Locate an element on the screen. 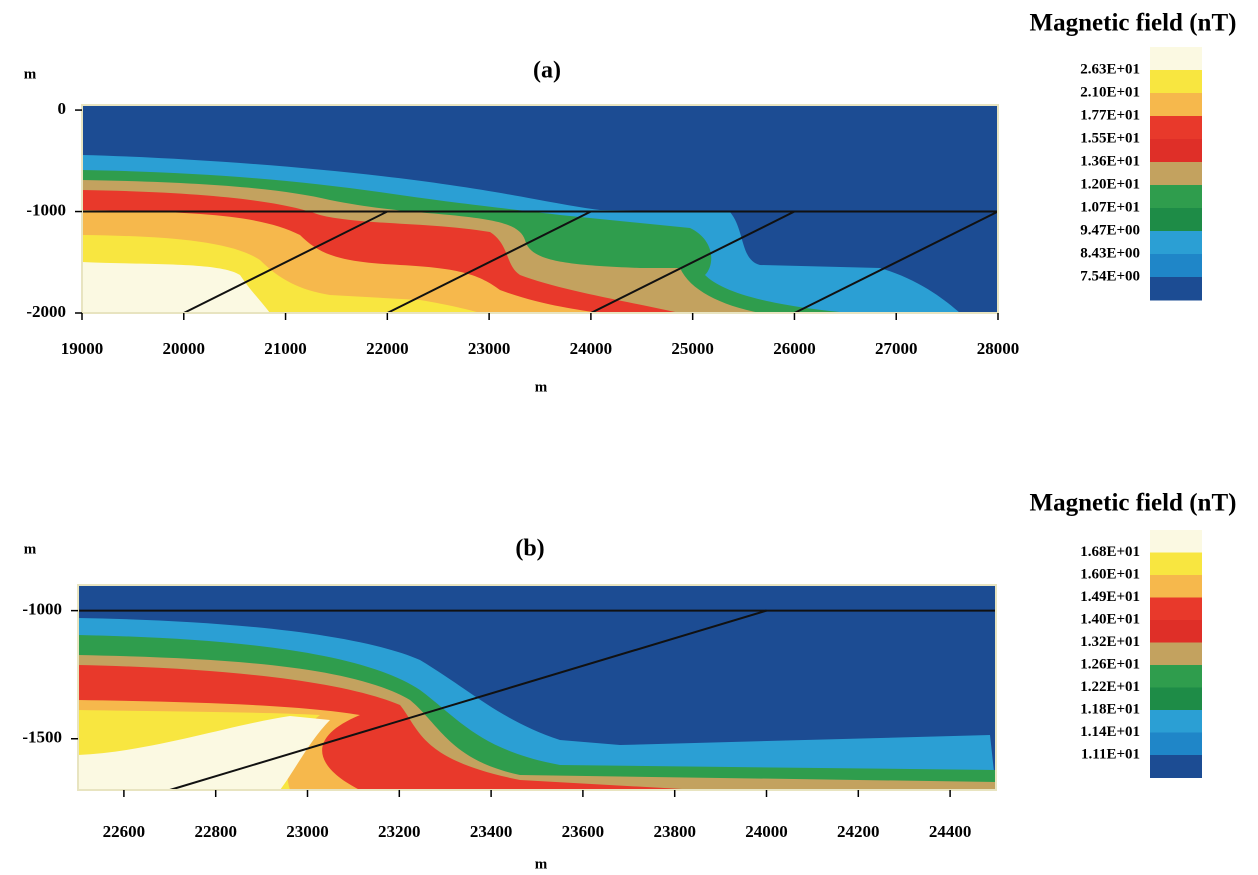  legend-label: 1.32E+01 is located at coordinates (1110, 642).